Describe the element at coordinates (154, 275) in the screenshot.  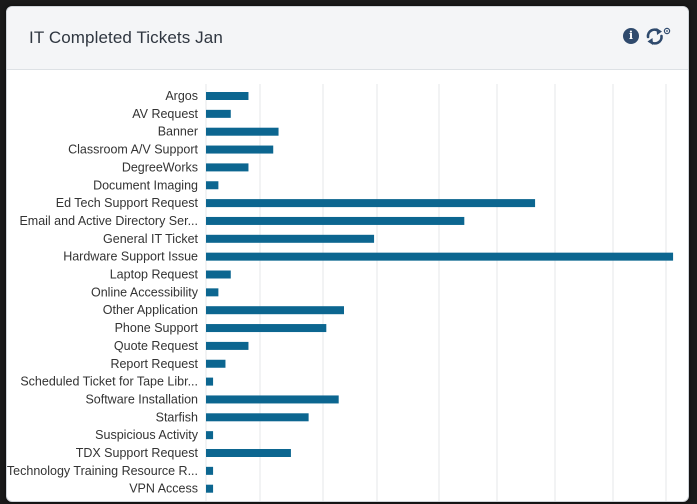
I see `category-label: Laptop Request` at that location.